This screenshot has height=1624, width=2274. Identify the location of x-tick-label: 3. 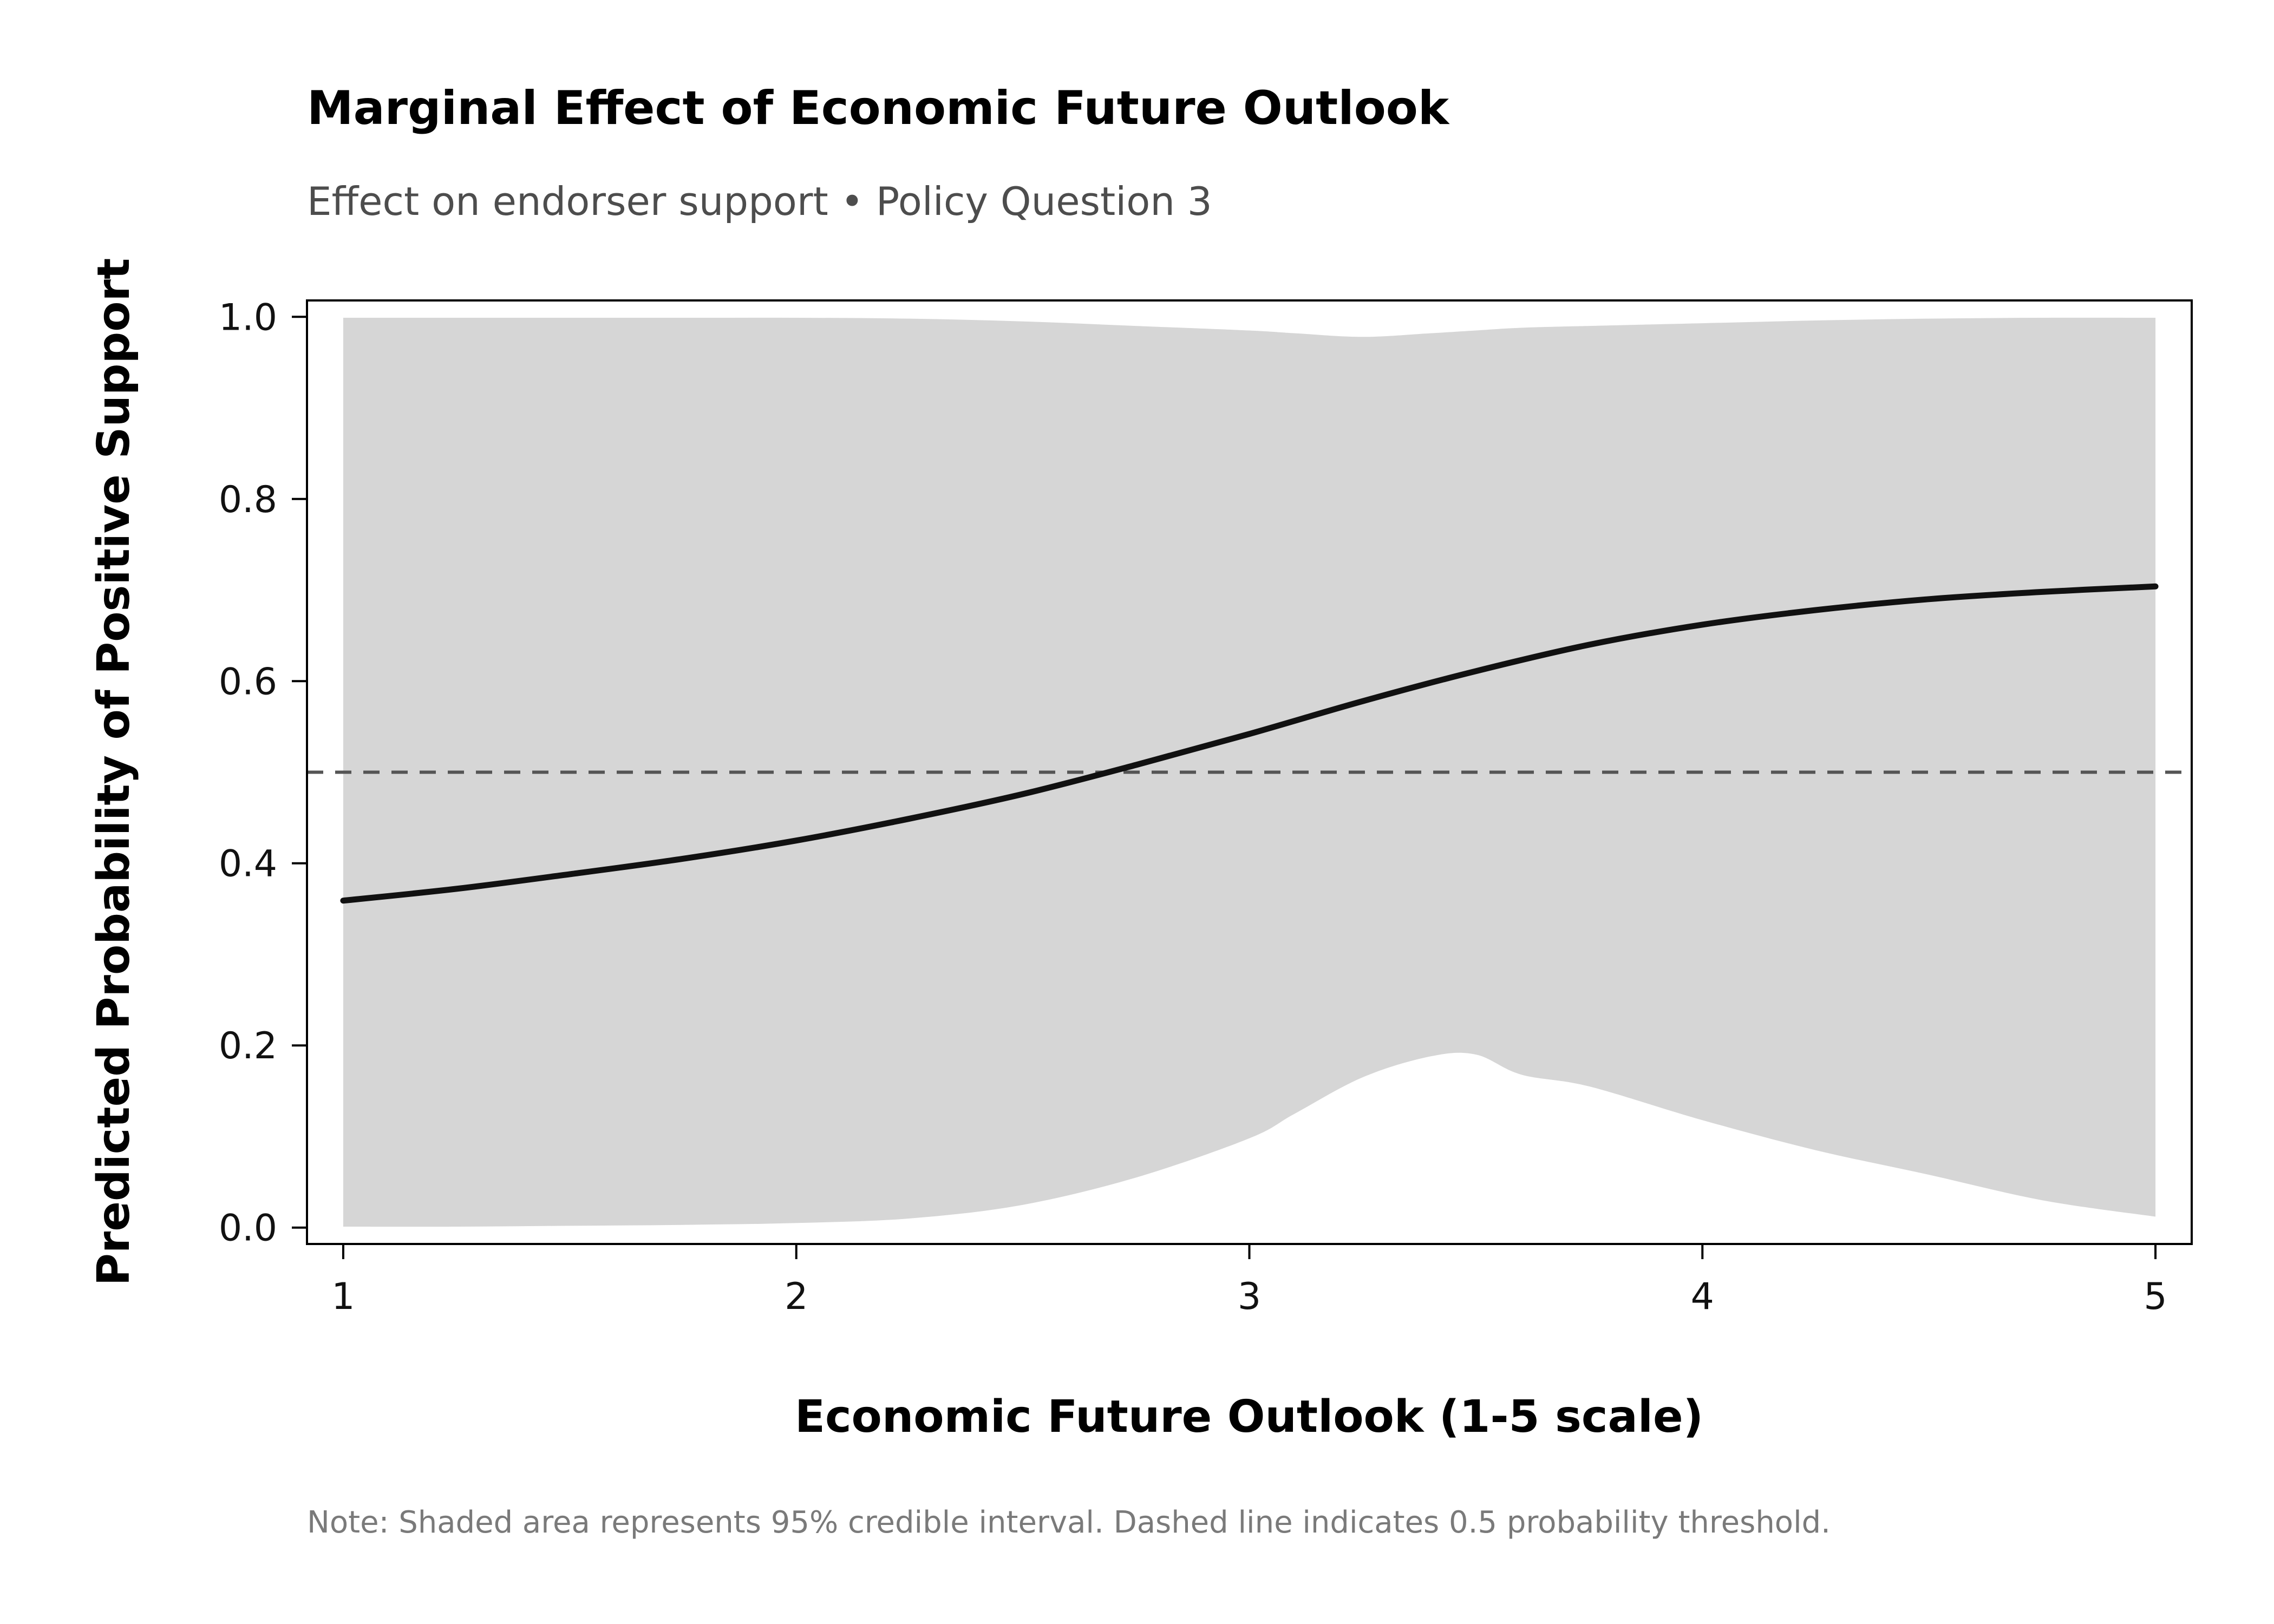
(1250, 1296).